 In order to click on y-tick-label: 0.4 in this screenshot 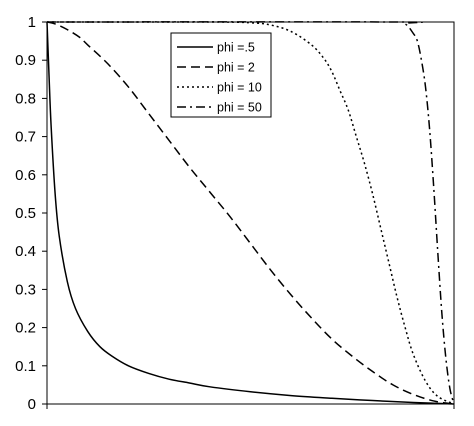, I will do `click(25, 251)`.